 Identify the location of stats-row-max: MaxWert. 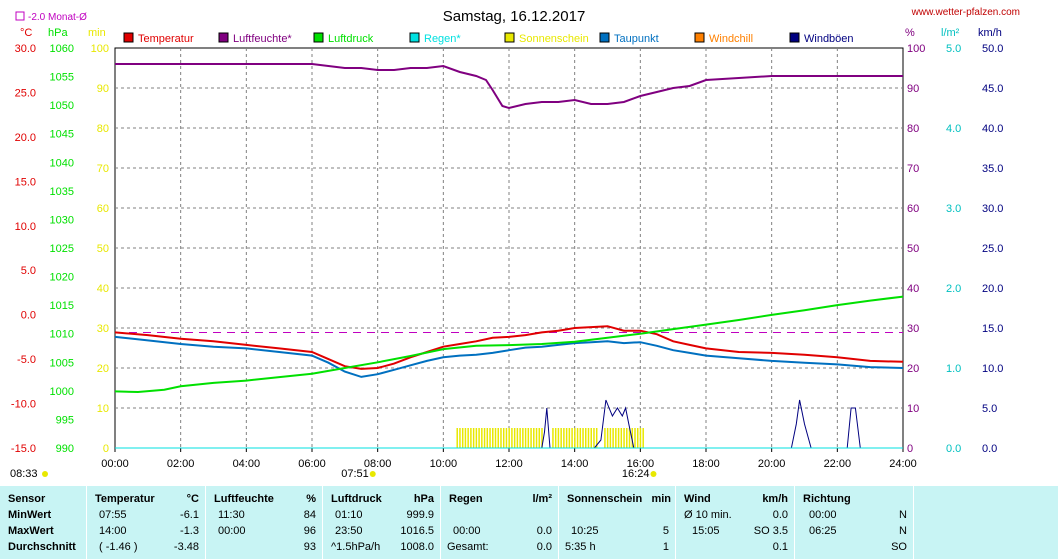
(31, 531).